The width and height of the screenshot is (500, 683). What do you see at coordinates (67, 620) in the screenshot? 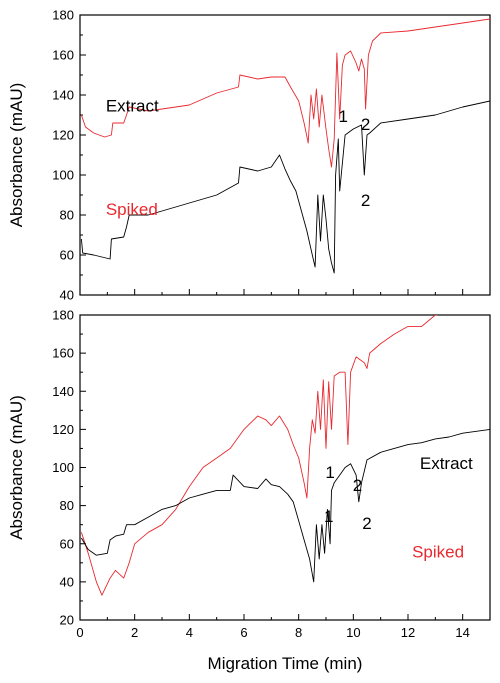
I see `y-tick-label: 20` at bounding box center [67, 620].